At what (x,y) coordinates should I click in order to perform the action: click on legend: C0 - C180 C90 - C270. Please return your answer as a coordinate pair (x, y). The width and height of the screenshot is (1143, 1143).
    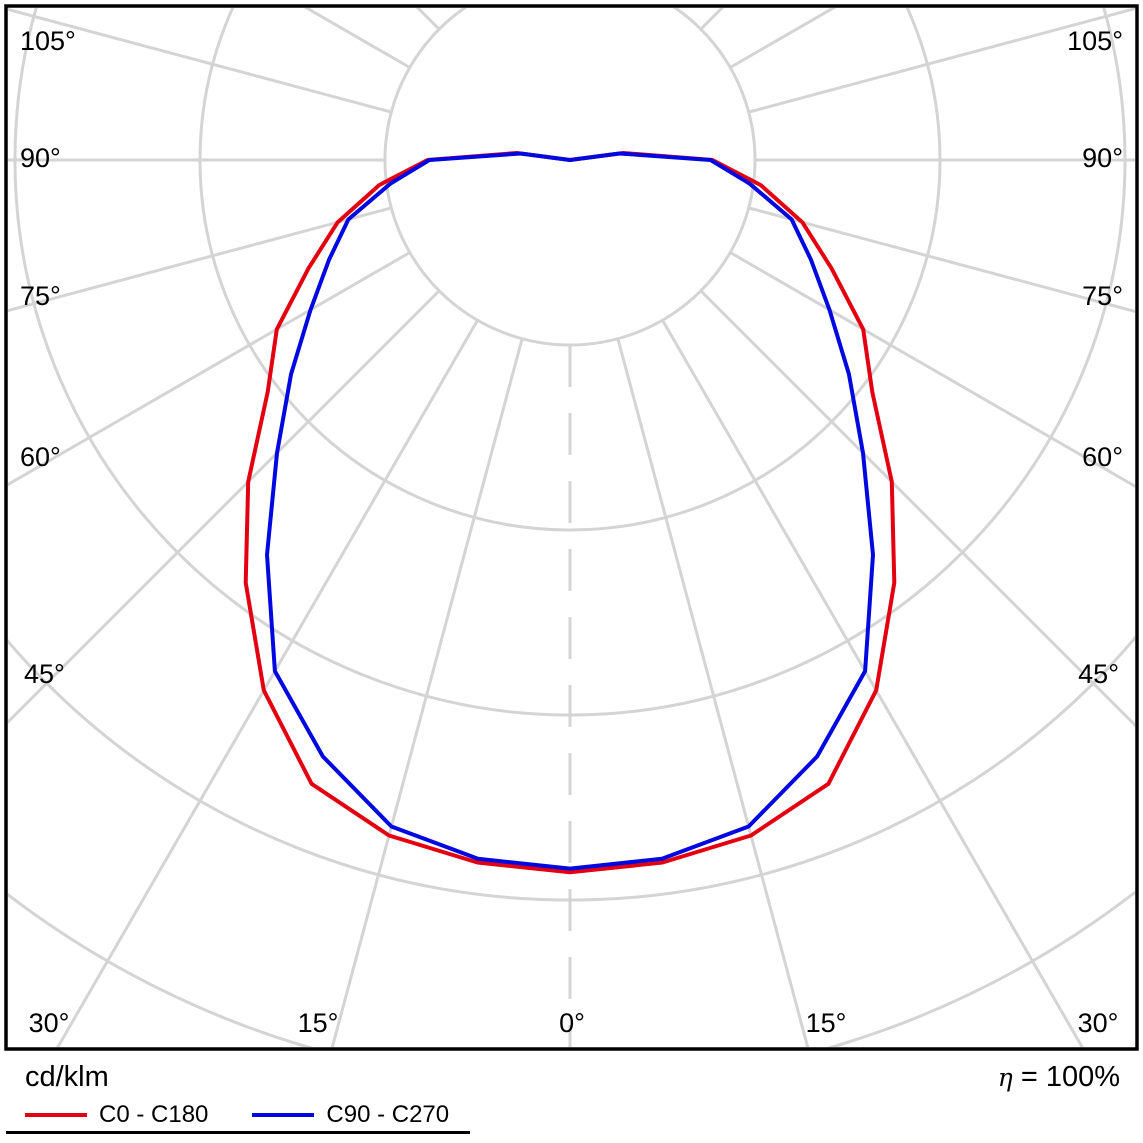
    Looking at the image, I should click on (237, 1115).